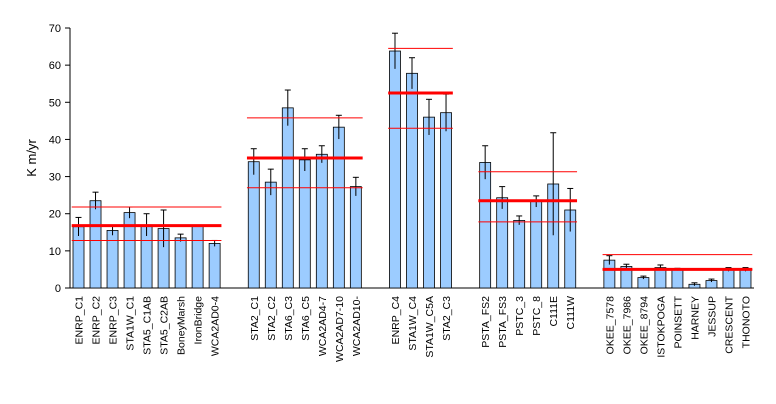 This screenshot has width=776, height=404. What do you see at coordinates (554, 311) in the screenshot?
I see `x-tick-label: C111E` at bounding box center [554, 311].